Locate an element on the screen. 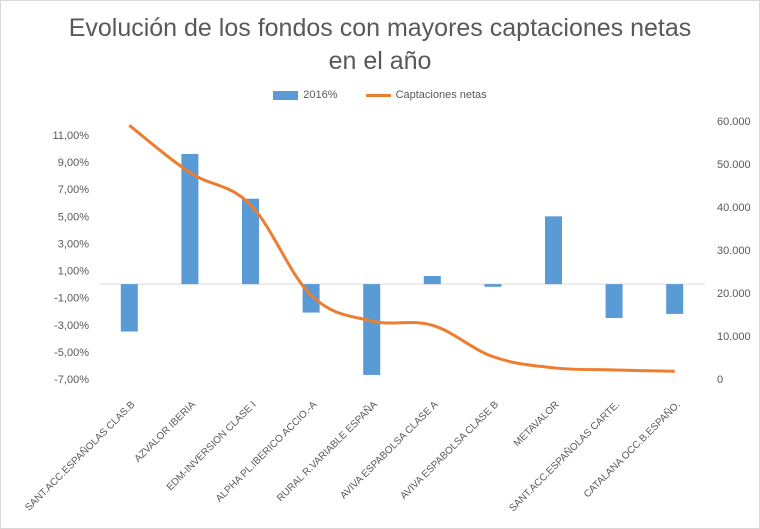  legend-line-swatch is located at coordinates (378, 95).